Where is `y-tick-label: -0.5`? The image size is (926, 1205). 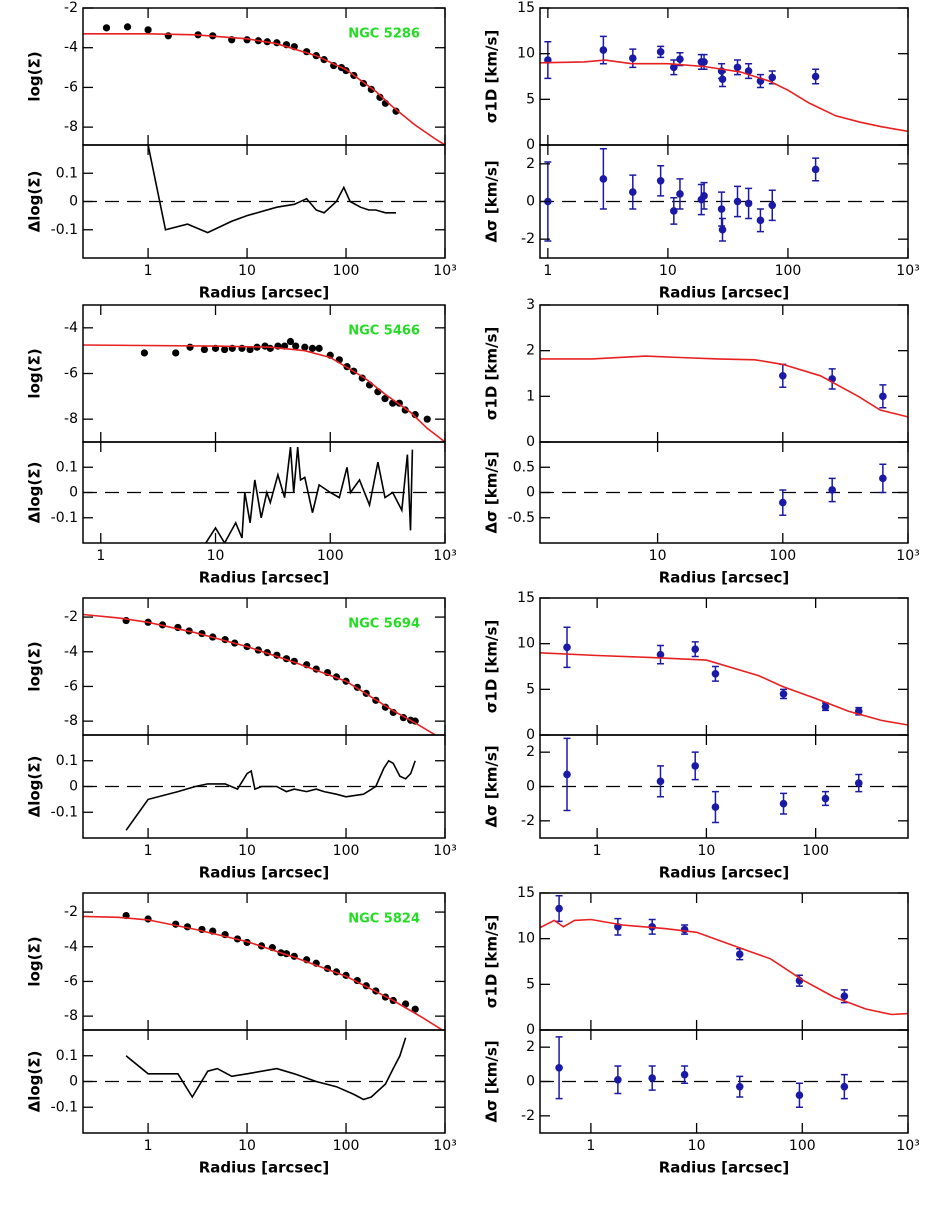 y-tick-label: -0.5 is located at coordinates (521, 518).